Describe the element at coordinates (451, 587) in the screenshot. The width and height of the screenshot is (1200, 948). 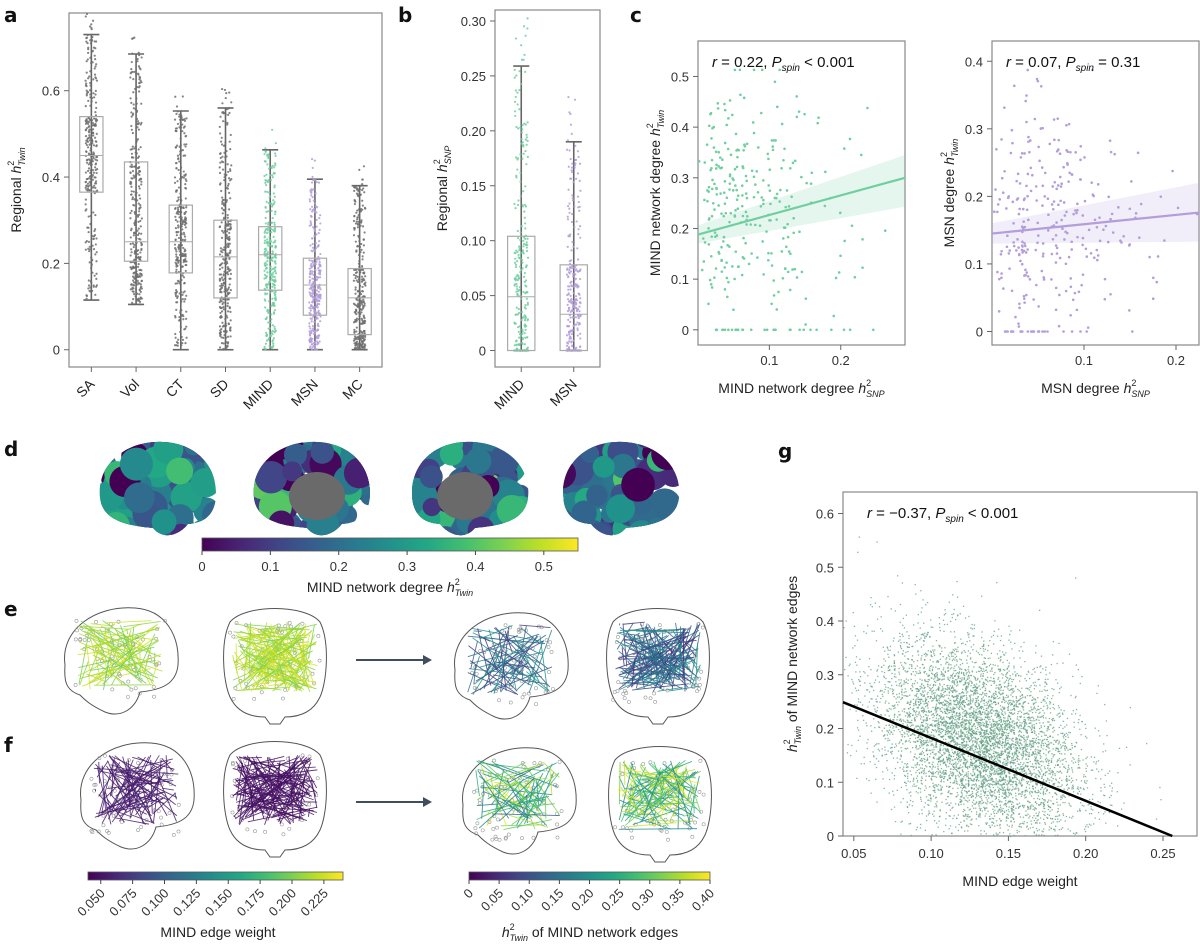
I see `h-symbol: h` at that location.